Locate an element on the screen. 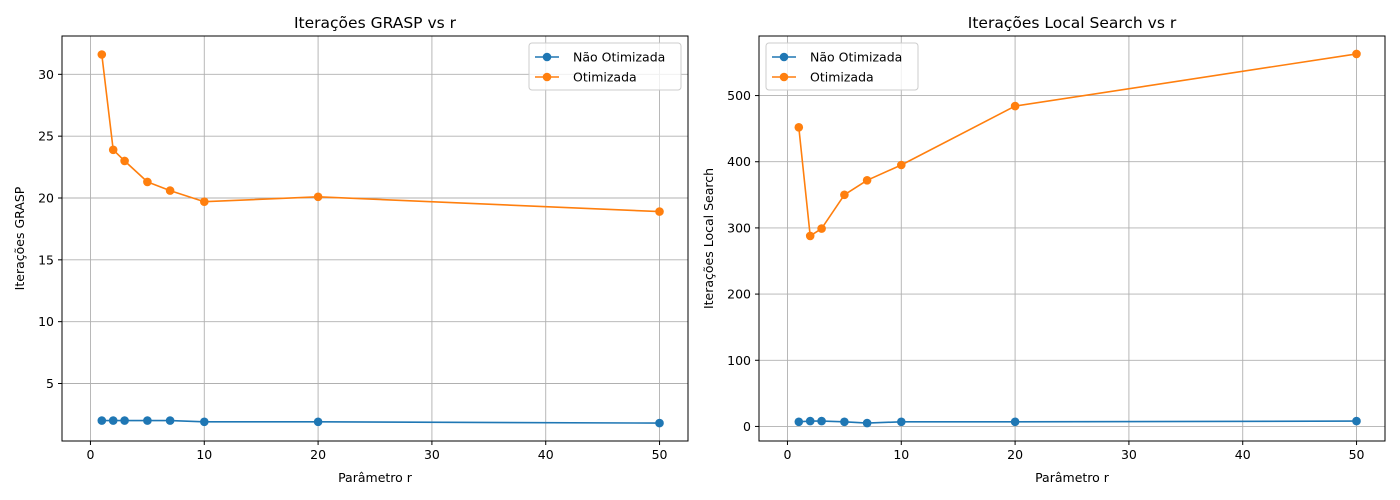 The width and height of the screenshot is (1400, 500). legend-marker-nao-otimizada-local-search is located at coordinates (784, 57).